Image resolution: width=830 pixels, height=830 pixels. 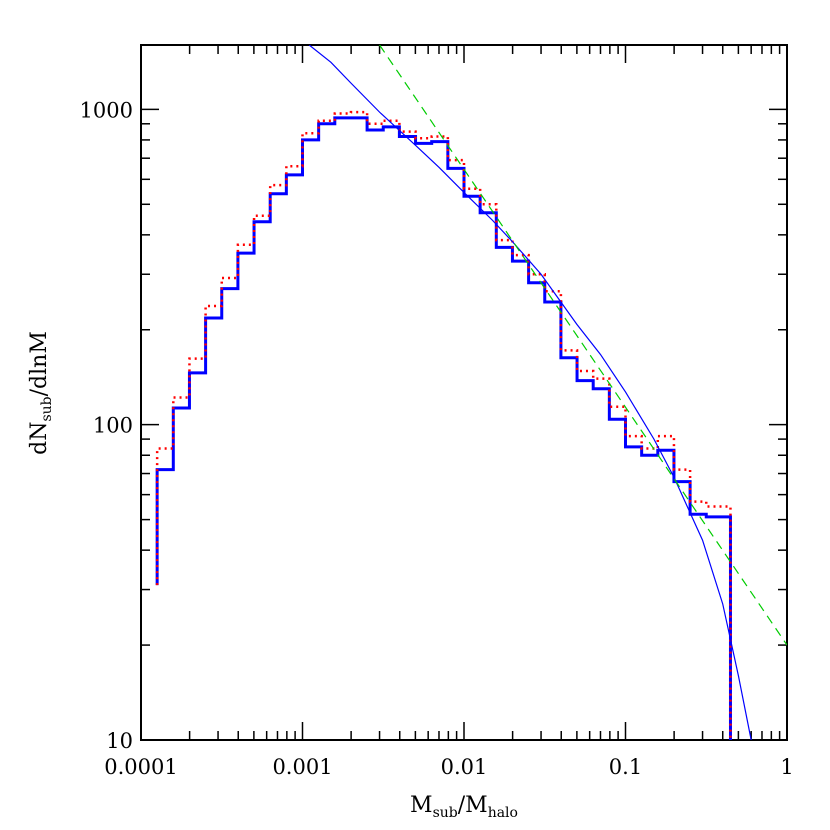 What do you see at coordinates (503, 813) in the screenshot?
I see `x-axis-label-sub2: halo` at bounding box center [503, 813].